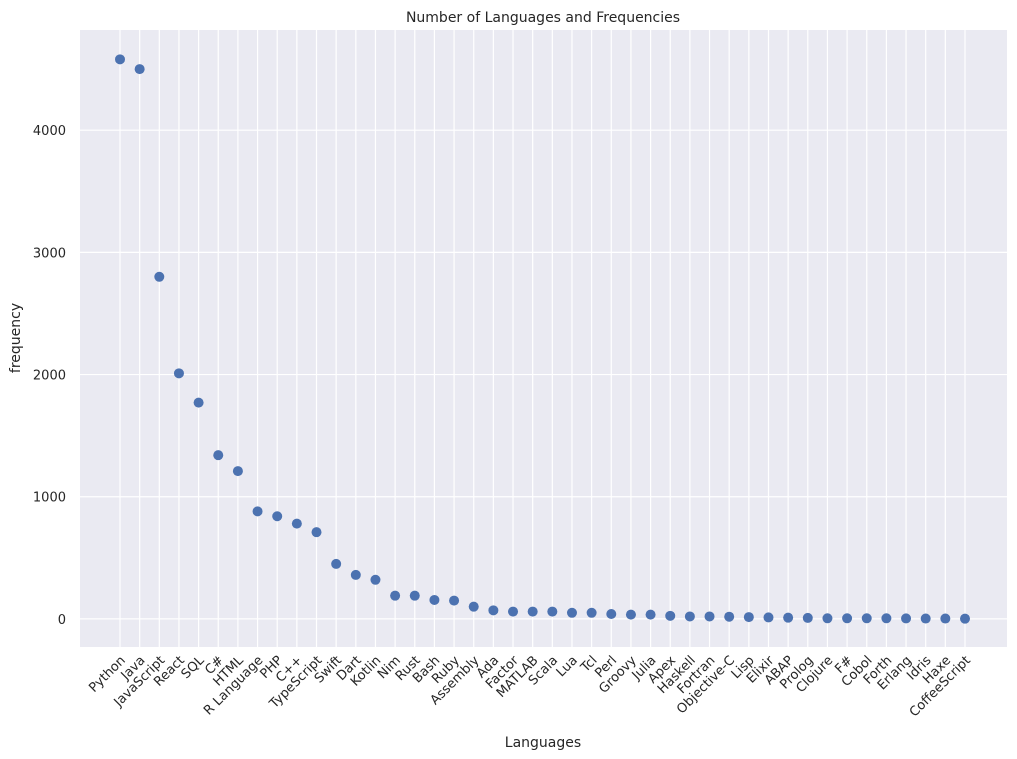 This screenshot has height=759, width=1017. I want to click on x-axis-label: Languages, so click(543, 743).